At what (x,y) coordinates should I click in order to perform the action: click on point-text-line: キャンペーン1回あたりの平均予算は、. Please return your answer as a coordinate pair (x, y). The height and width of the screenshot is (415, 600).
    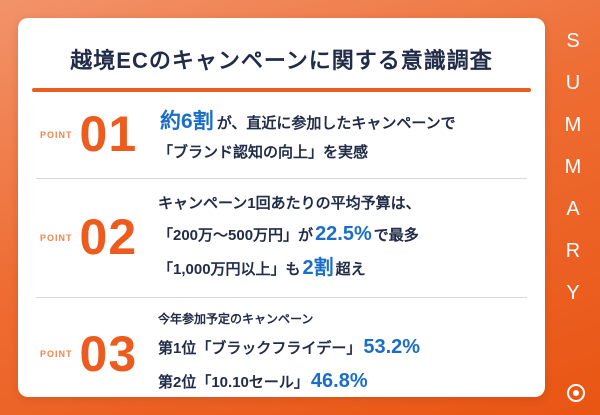
    Looking at the image, I should click on (343, 204).